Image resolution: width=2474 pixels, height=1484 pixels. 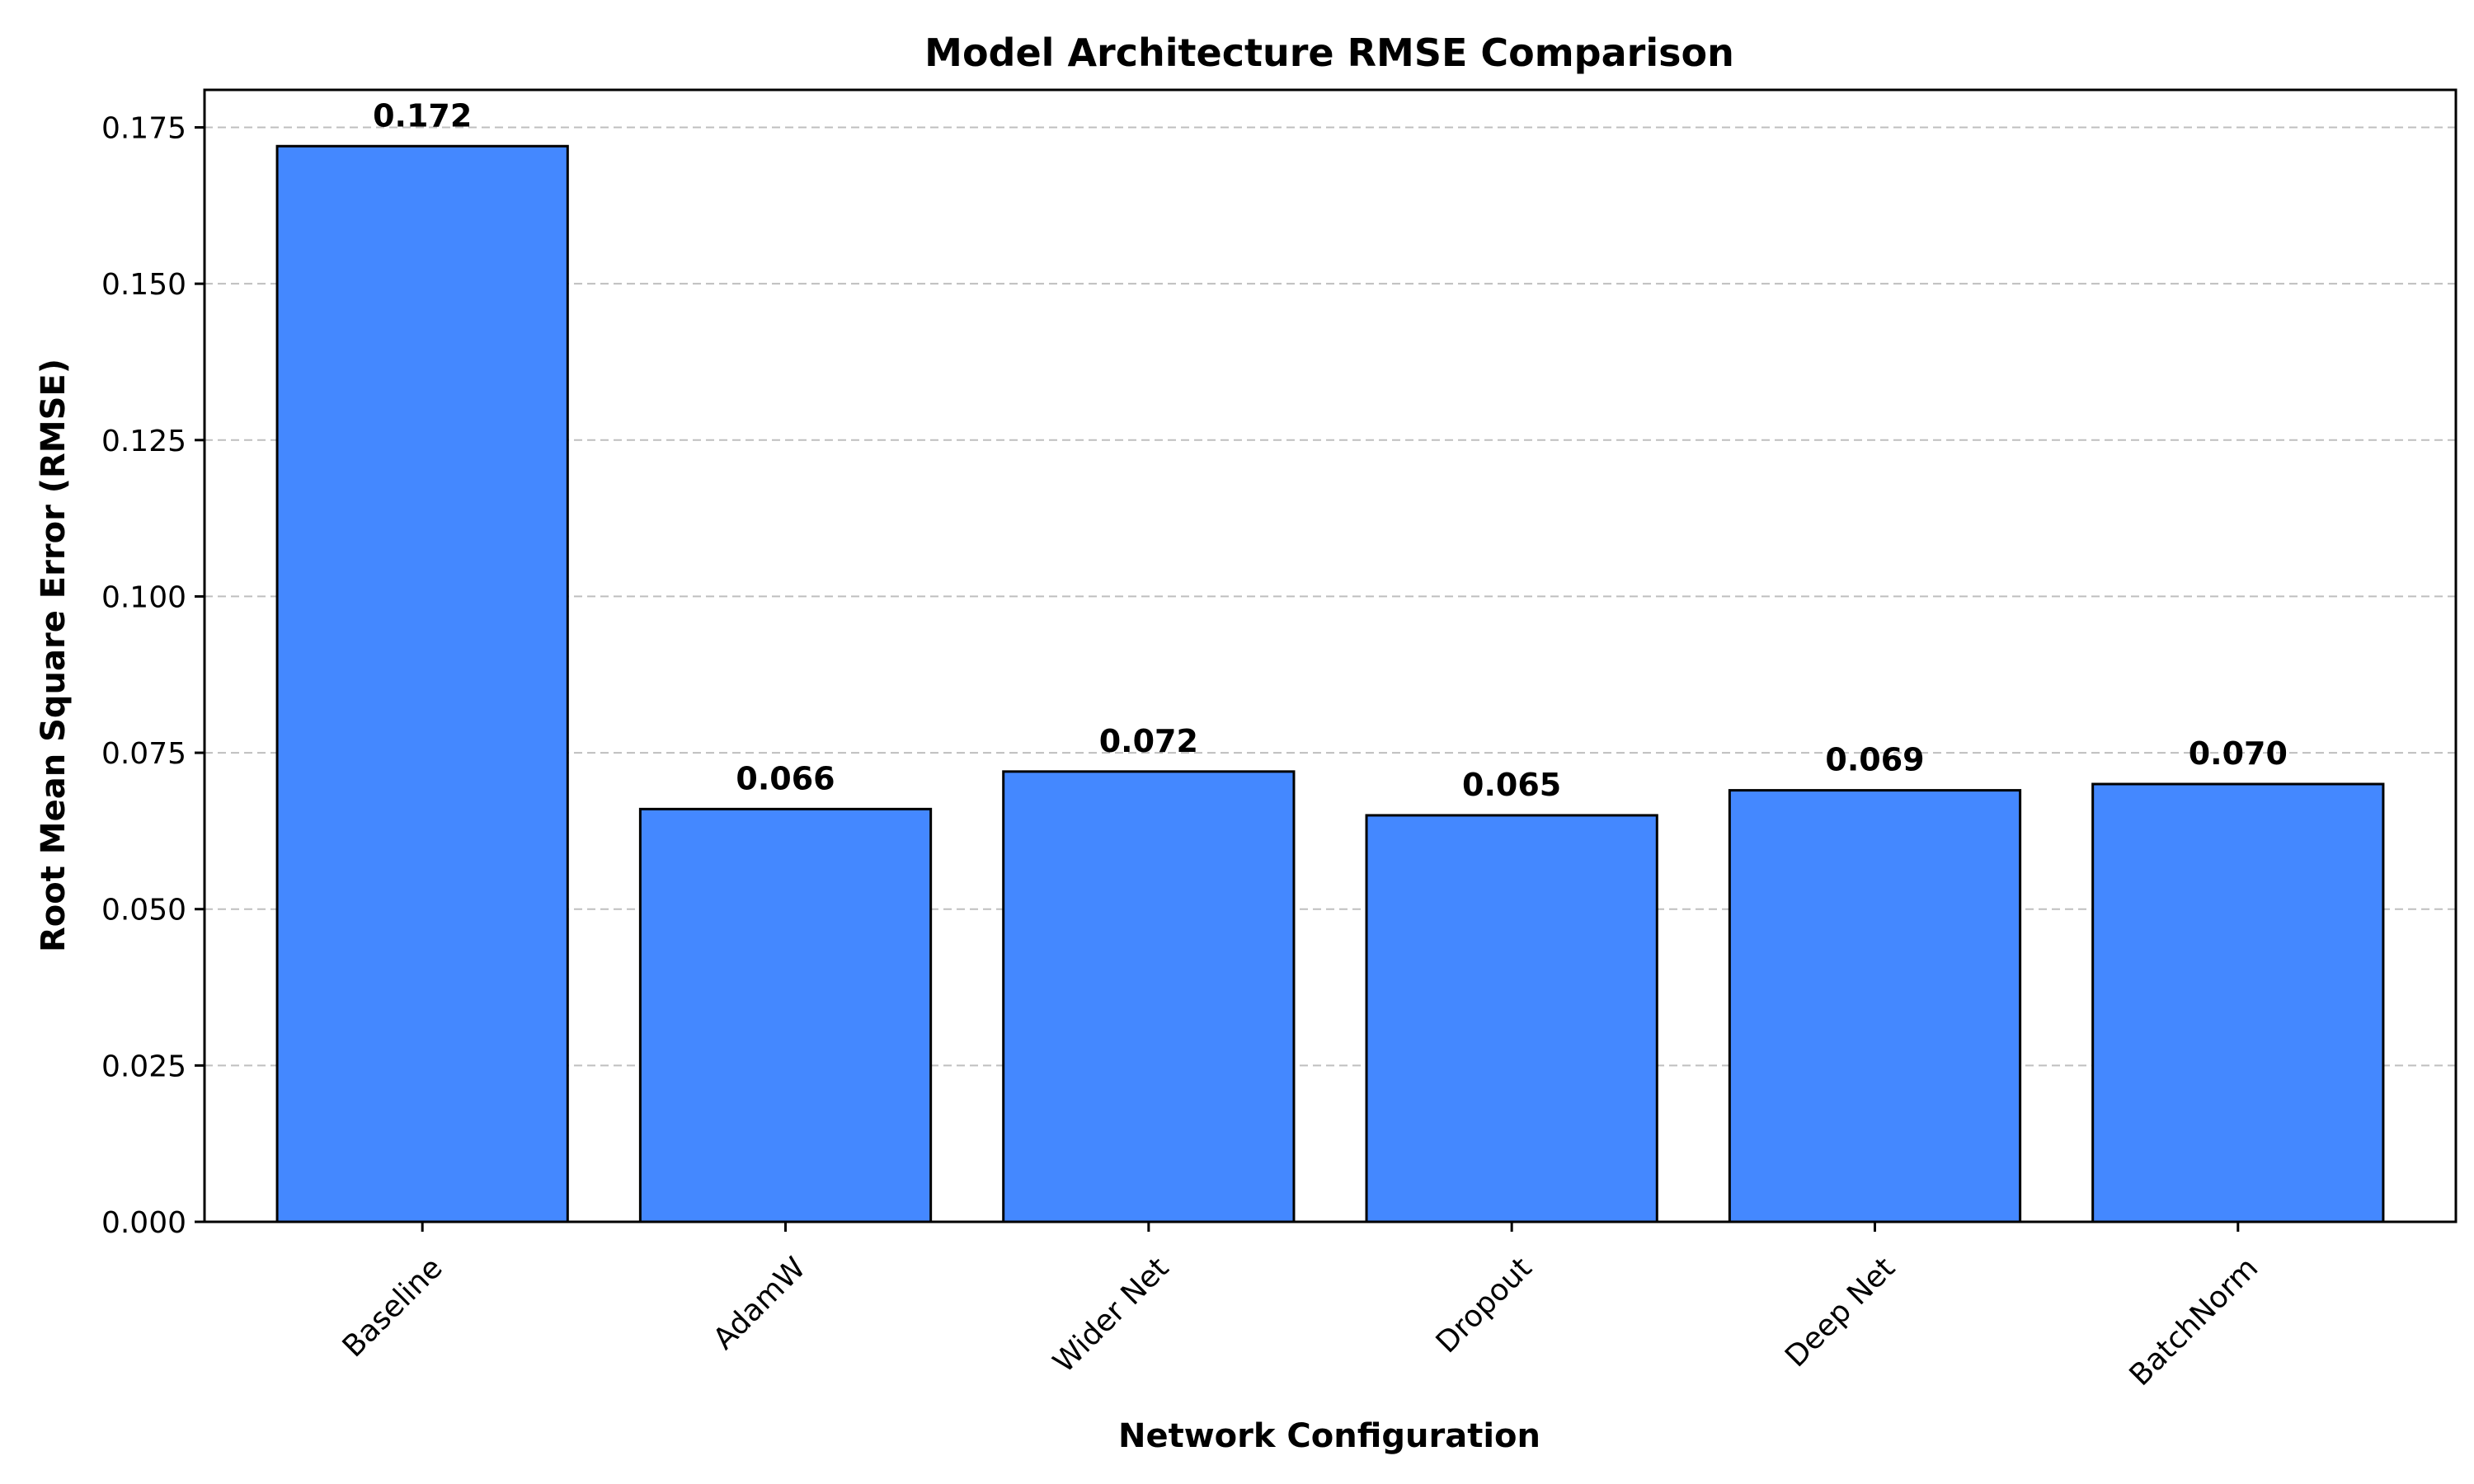 What do you see at coordinates (1874, 760) in the screenshot?
I see `data-label: 0.069` at bounding box center [1874, 760].